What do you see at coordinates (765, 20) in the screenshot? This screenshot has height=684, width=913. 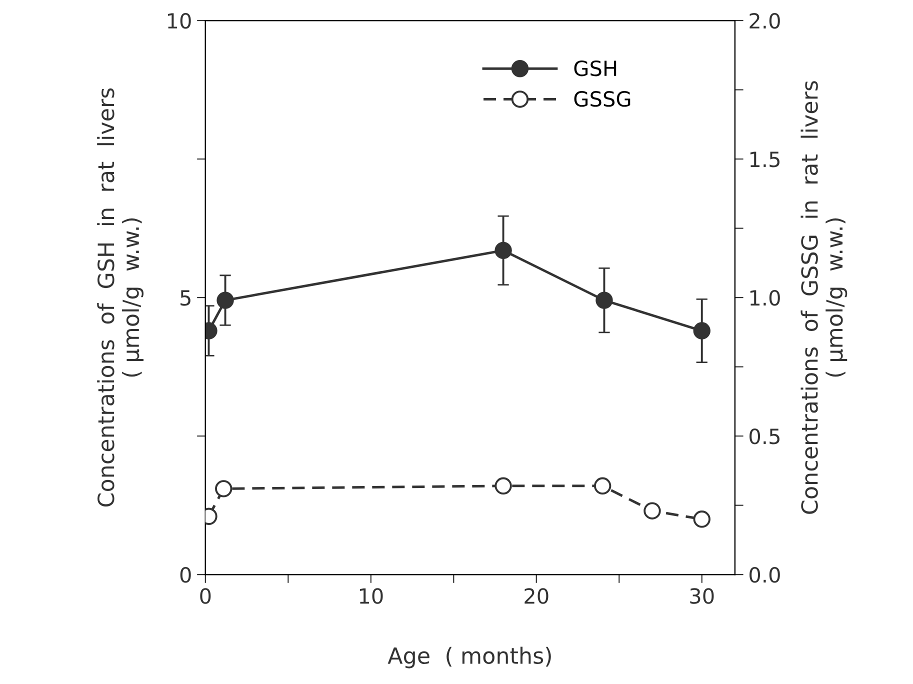 I see `y2-tick-label: 2.0` at bounding box center [765, 20].